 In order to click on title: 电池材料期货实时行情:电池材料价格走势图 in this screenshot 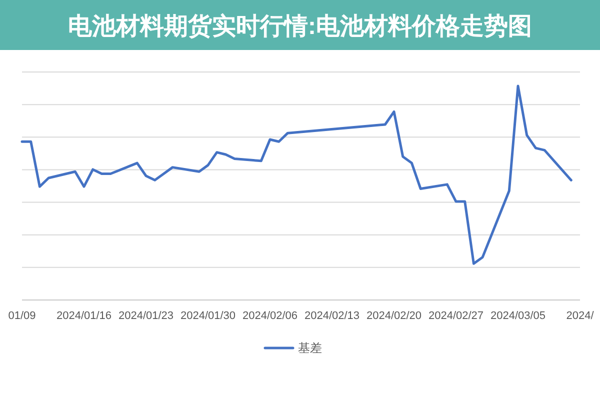, I will do `click(300, 25)`.